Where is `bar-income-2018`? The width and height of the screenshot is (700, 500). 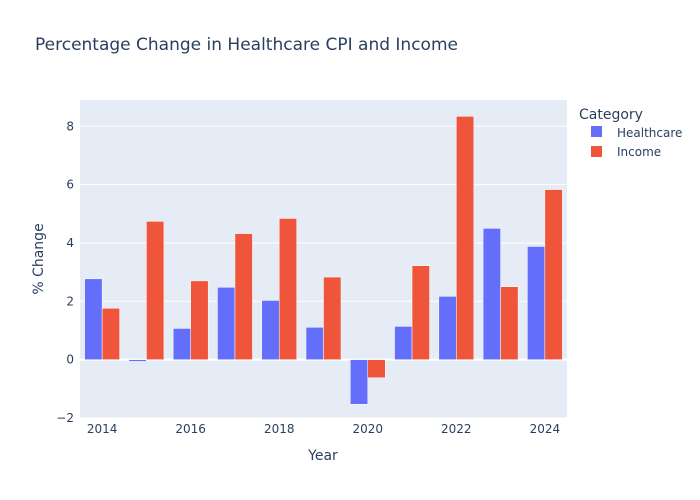
bar-income-2018 is located at coordinates (287, 289).